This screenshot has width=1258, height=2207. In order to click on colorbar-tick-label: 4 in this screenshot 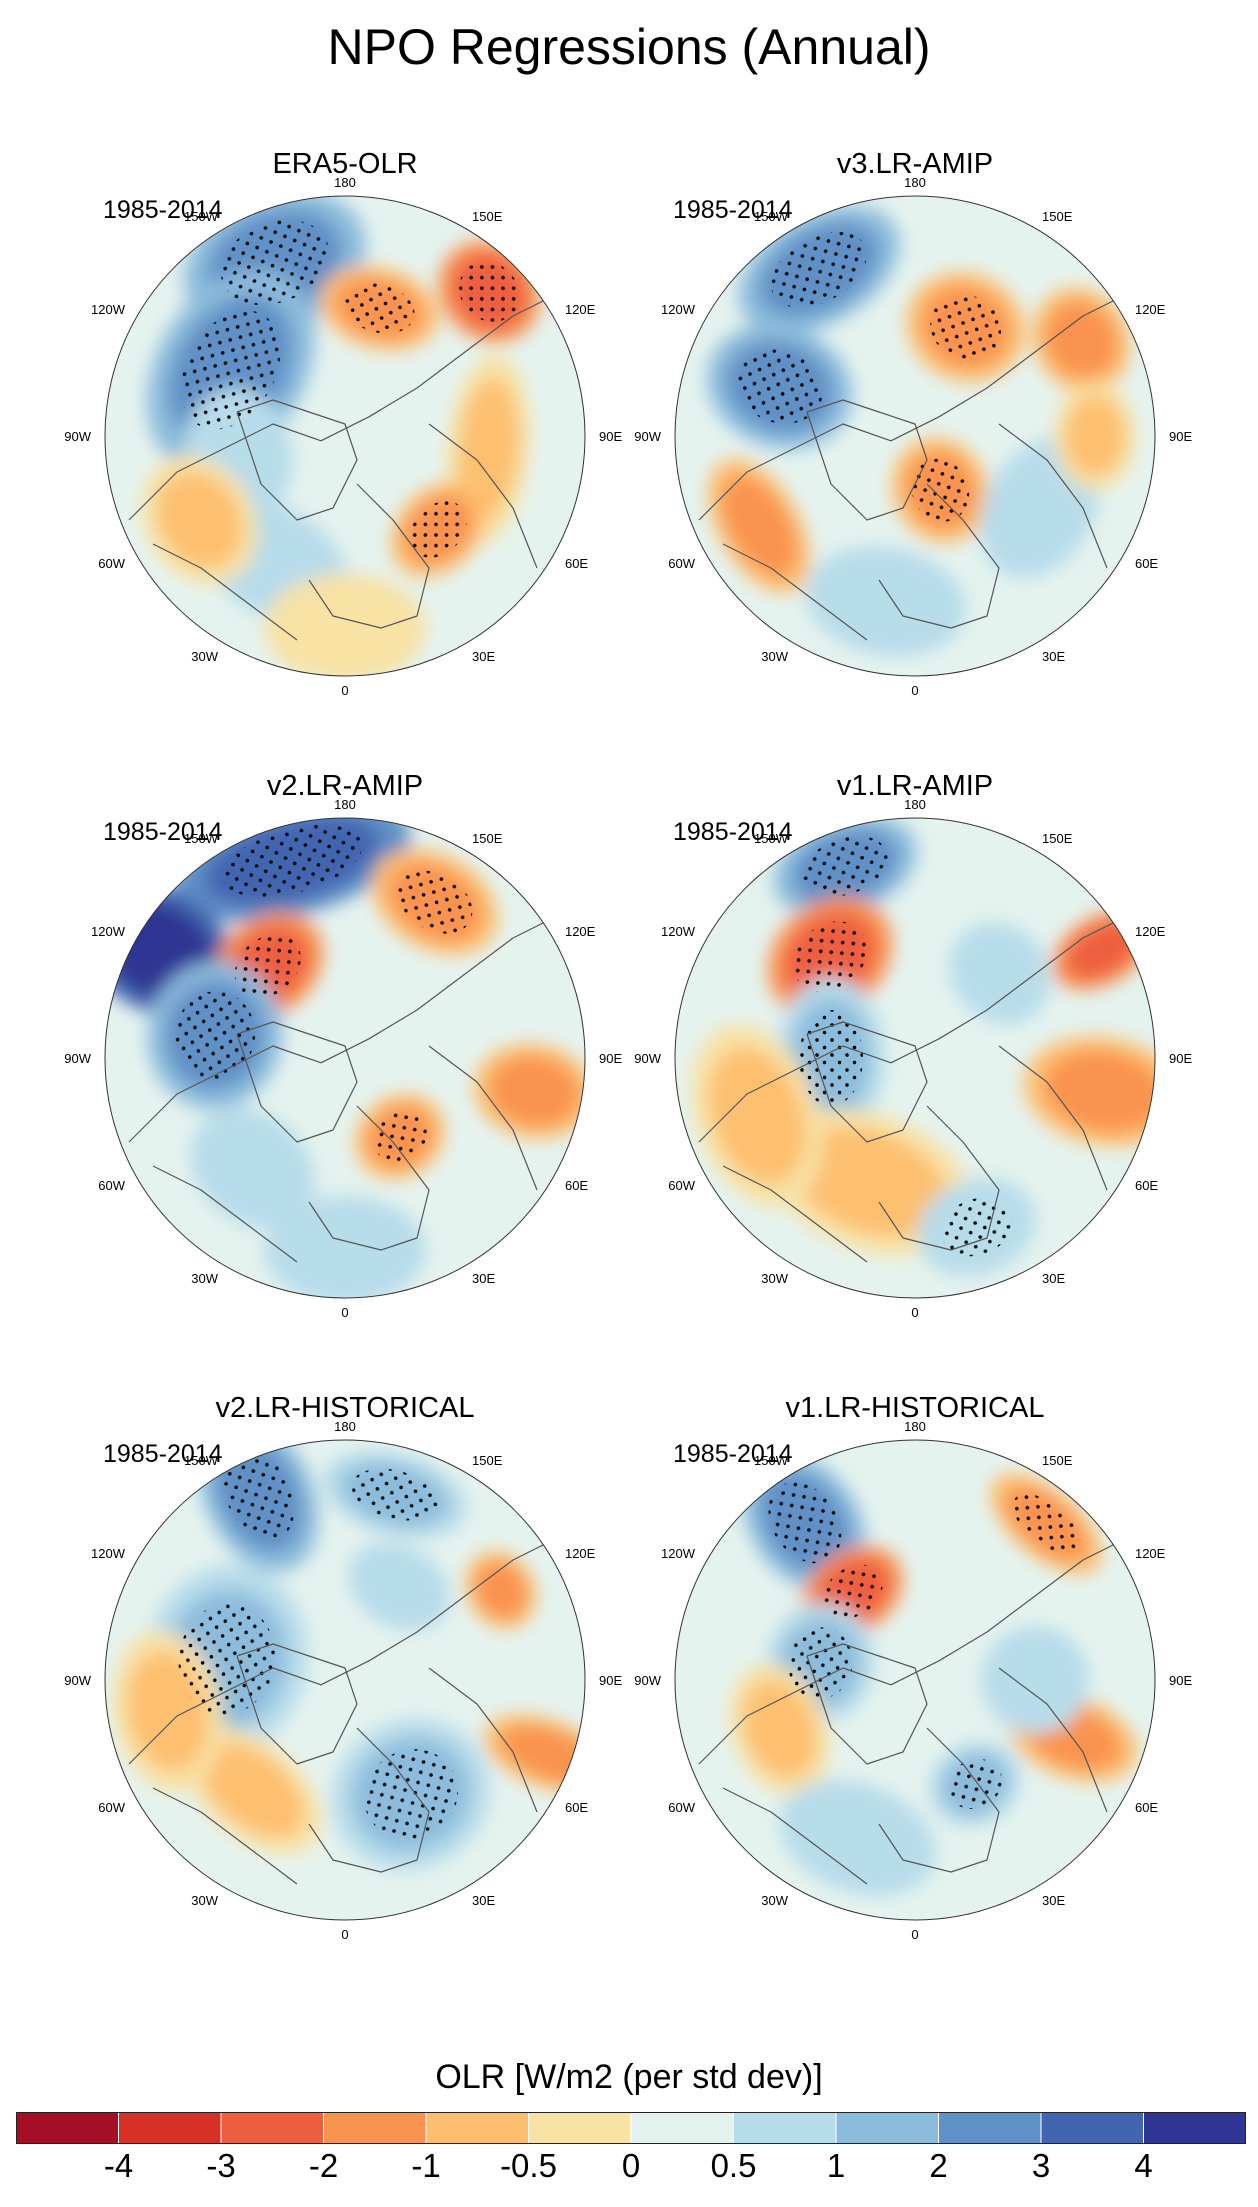, I will do `click(1143, 2165)`.